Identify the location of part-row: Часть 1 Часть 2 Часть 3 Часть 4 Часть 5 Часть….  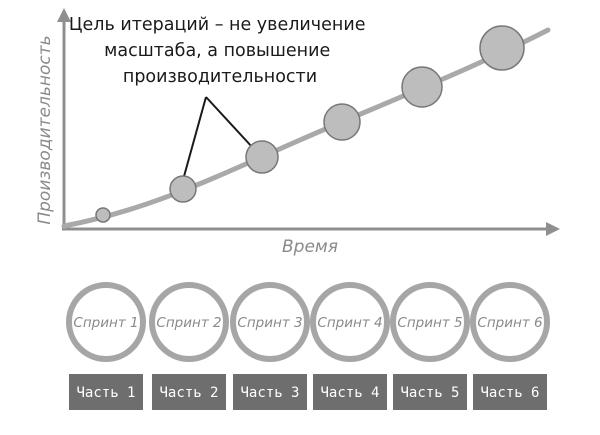
(308, 392).